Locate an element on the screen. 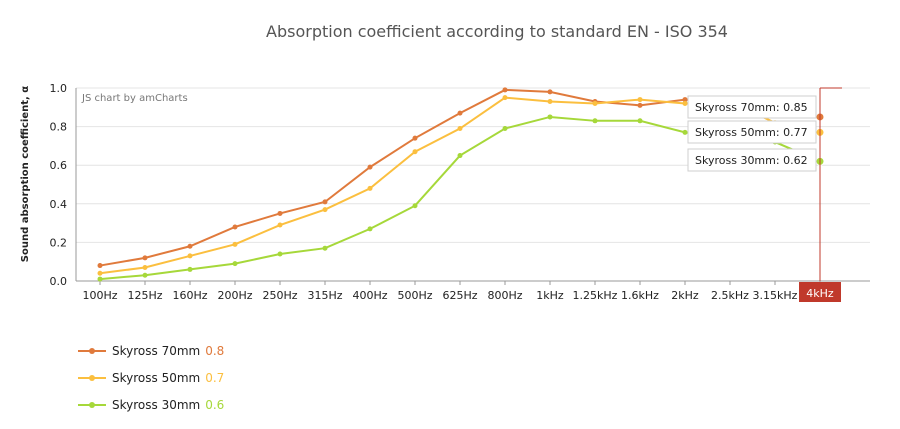 This screenshot has height=429, width=900. y-tick-label: 1.0 is located at coordinates (59, 88).